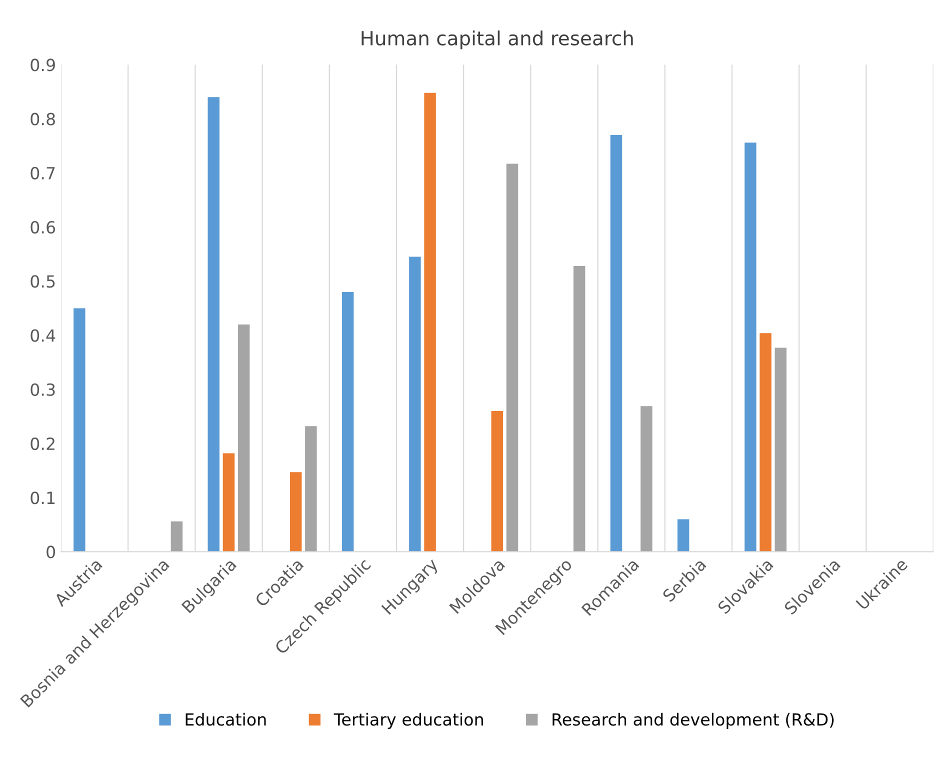 The image size is (938, 761). Describe the element at coordinates (408, 720) in the screenshot. I see `legend-label: Tertiary education` at that location.